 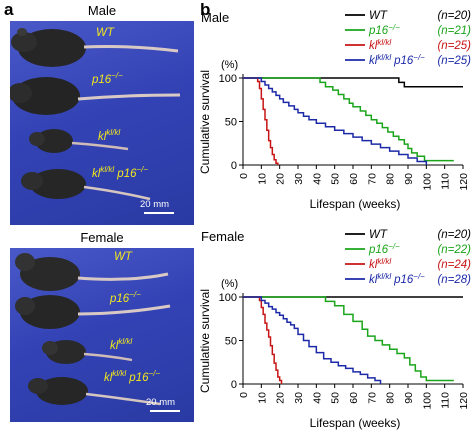 What do you see at coordinates (161, 402) in the screenshot?
I see `female-scale-label: 20 mm` at bounding box center [161, 402].